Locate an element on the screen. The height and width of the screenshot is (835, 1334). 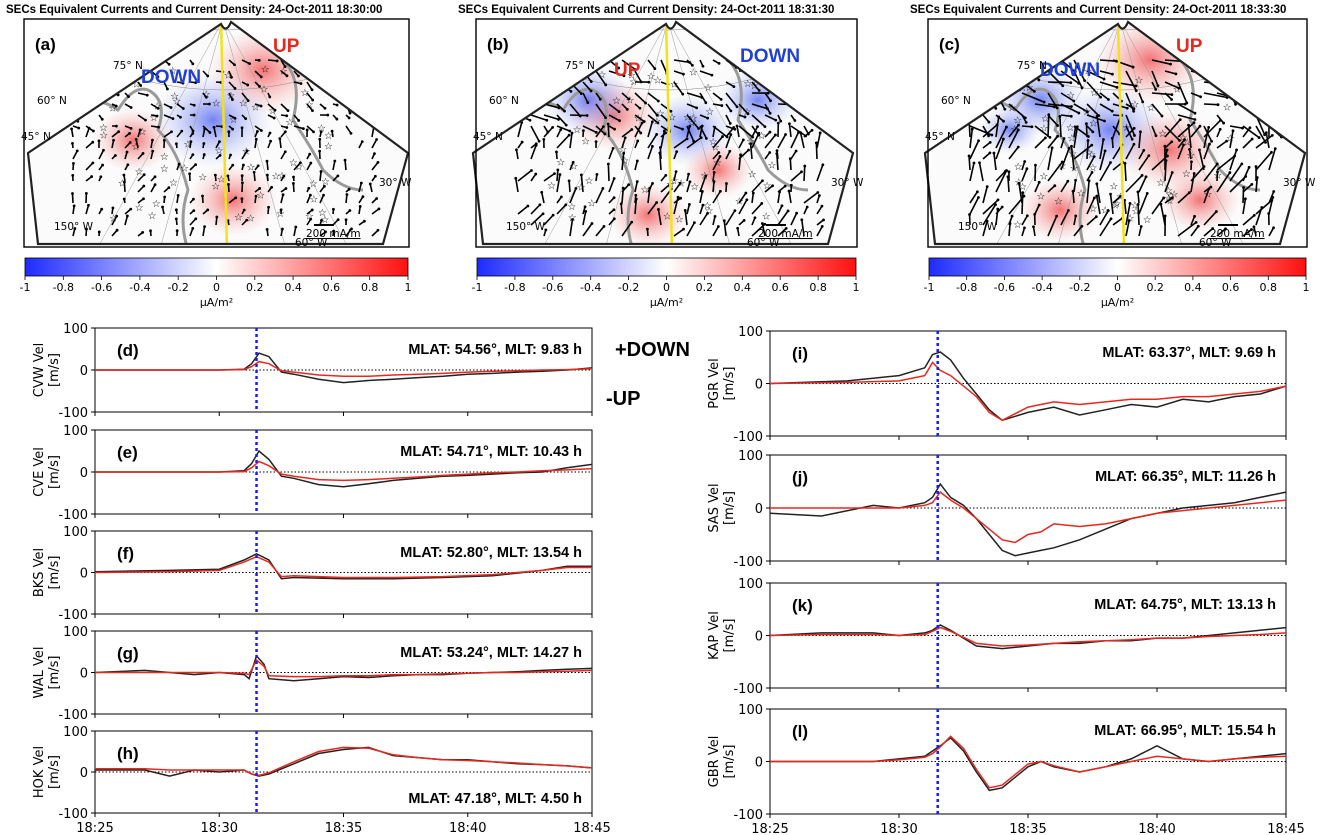
map-frame is located at coordinates (666, 133).